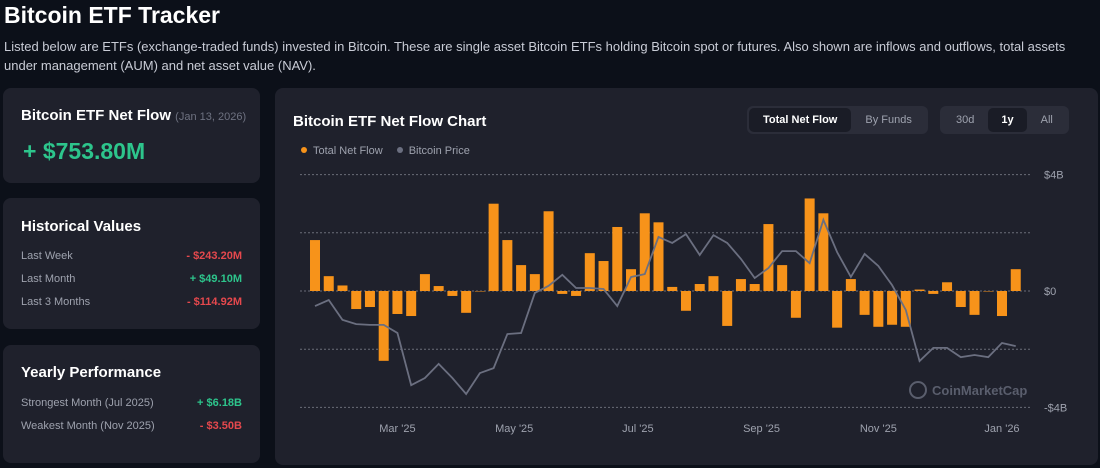  What do you see at coordinates (888, 120) in the screenshot?
I see `tab-by-funds: By Funds` at bounding box center [888, 120].